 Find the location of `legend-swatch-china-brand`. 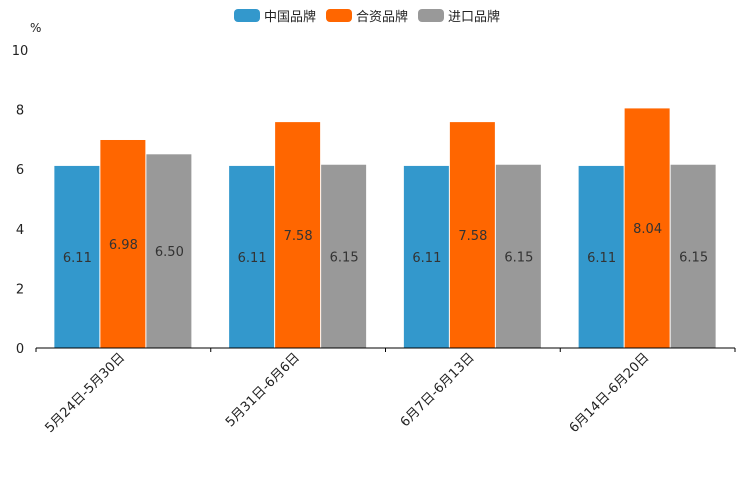

legend-swatch-china-brand is located at coordinates (247, 15).